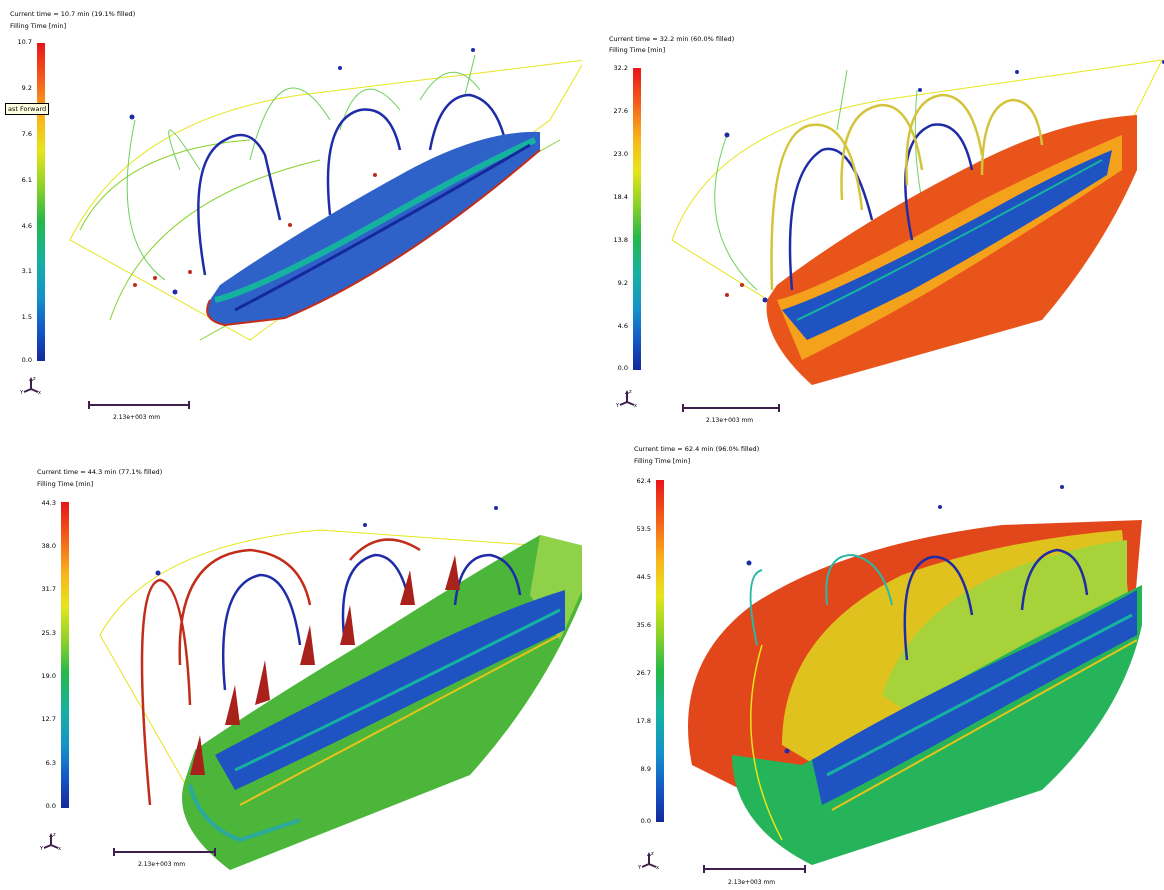  What do you see at coordinates (50, 763) in the screenshot?
I see `legend-tick: 6.3` at bounding box center [50, 763].